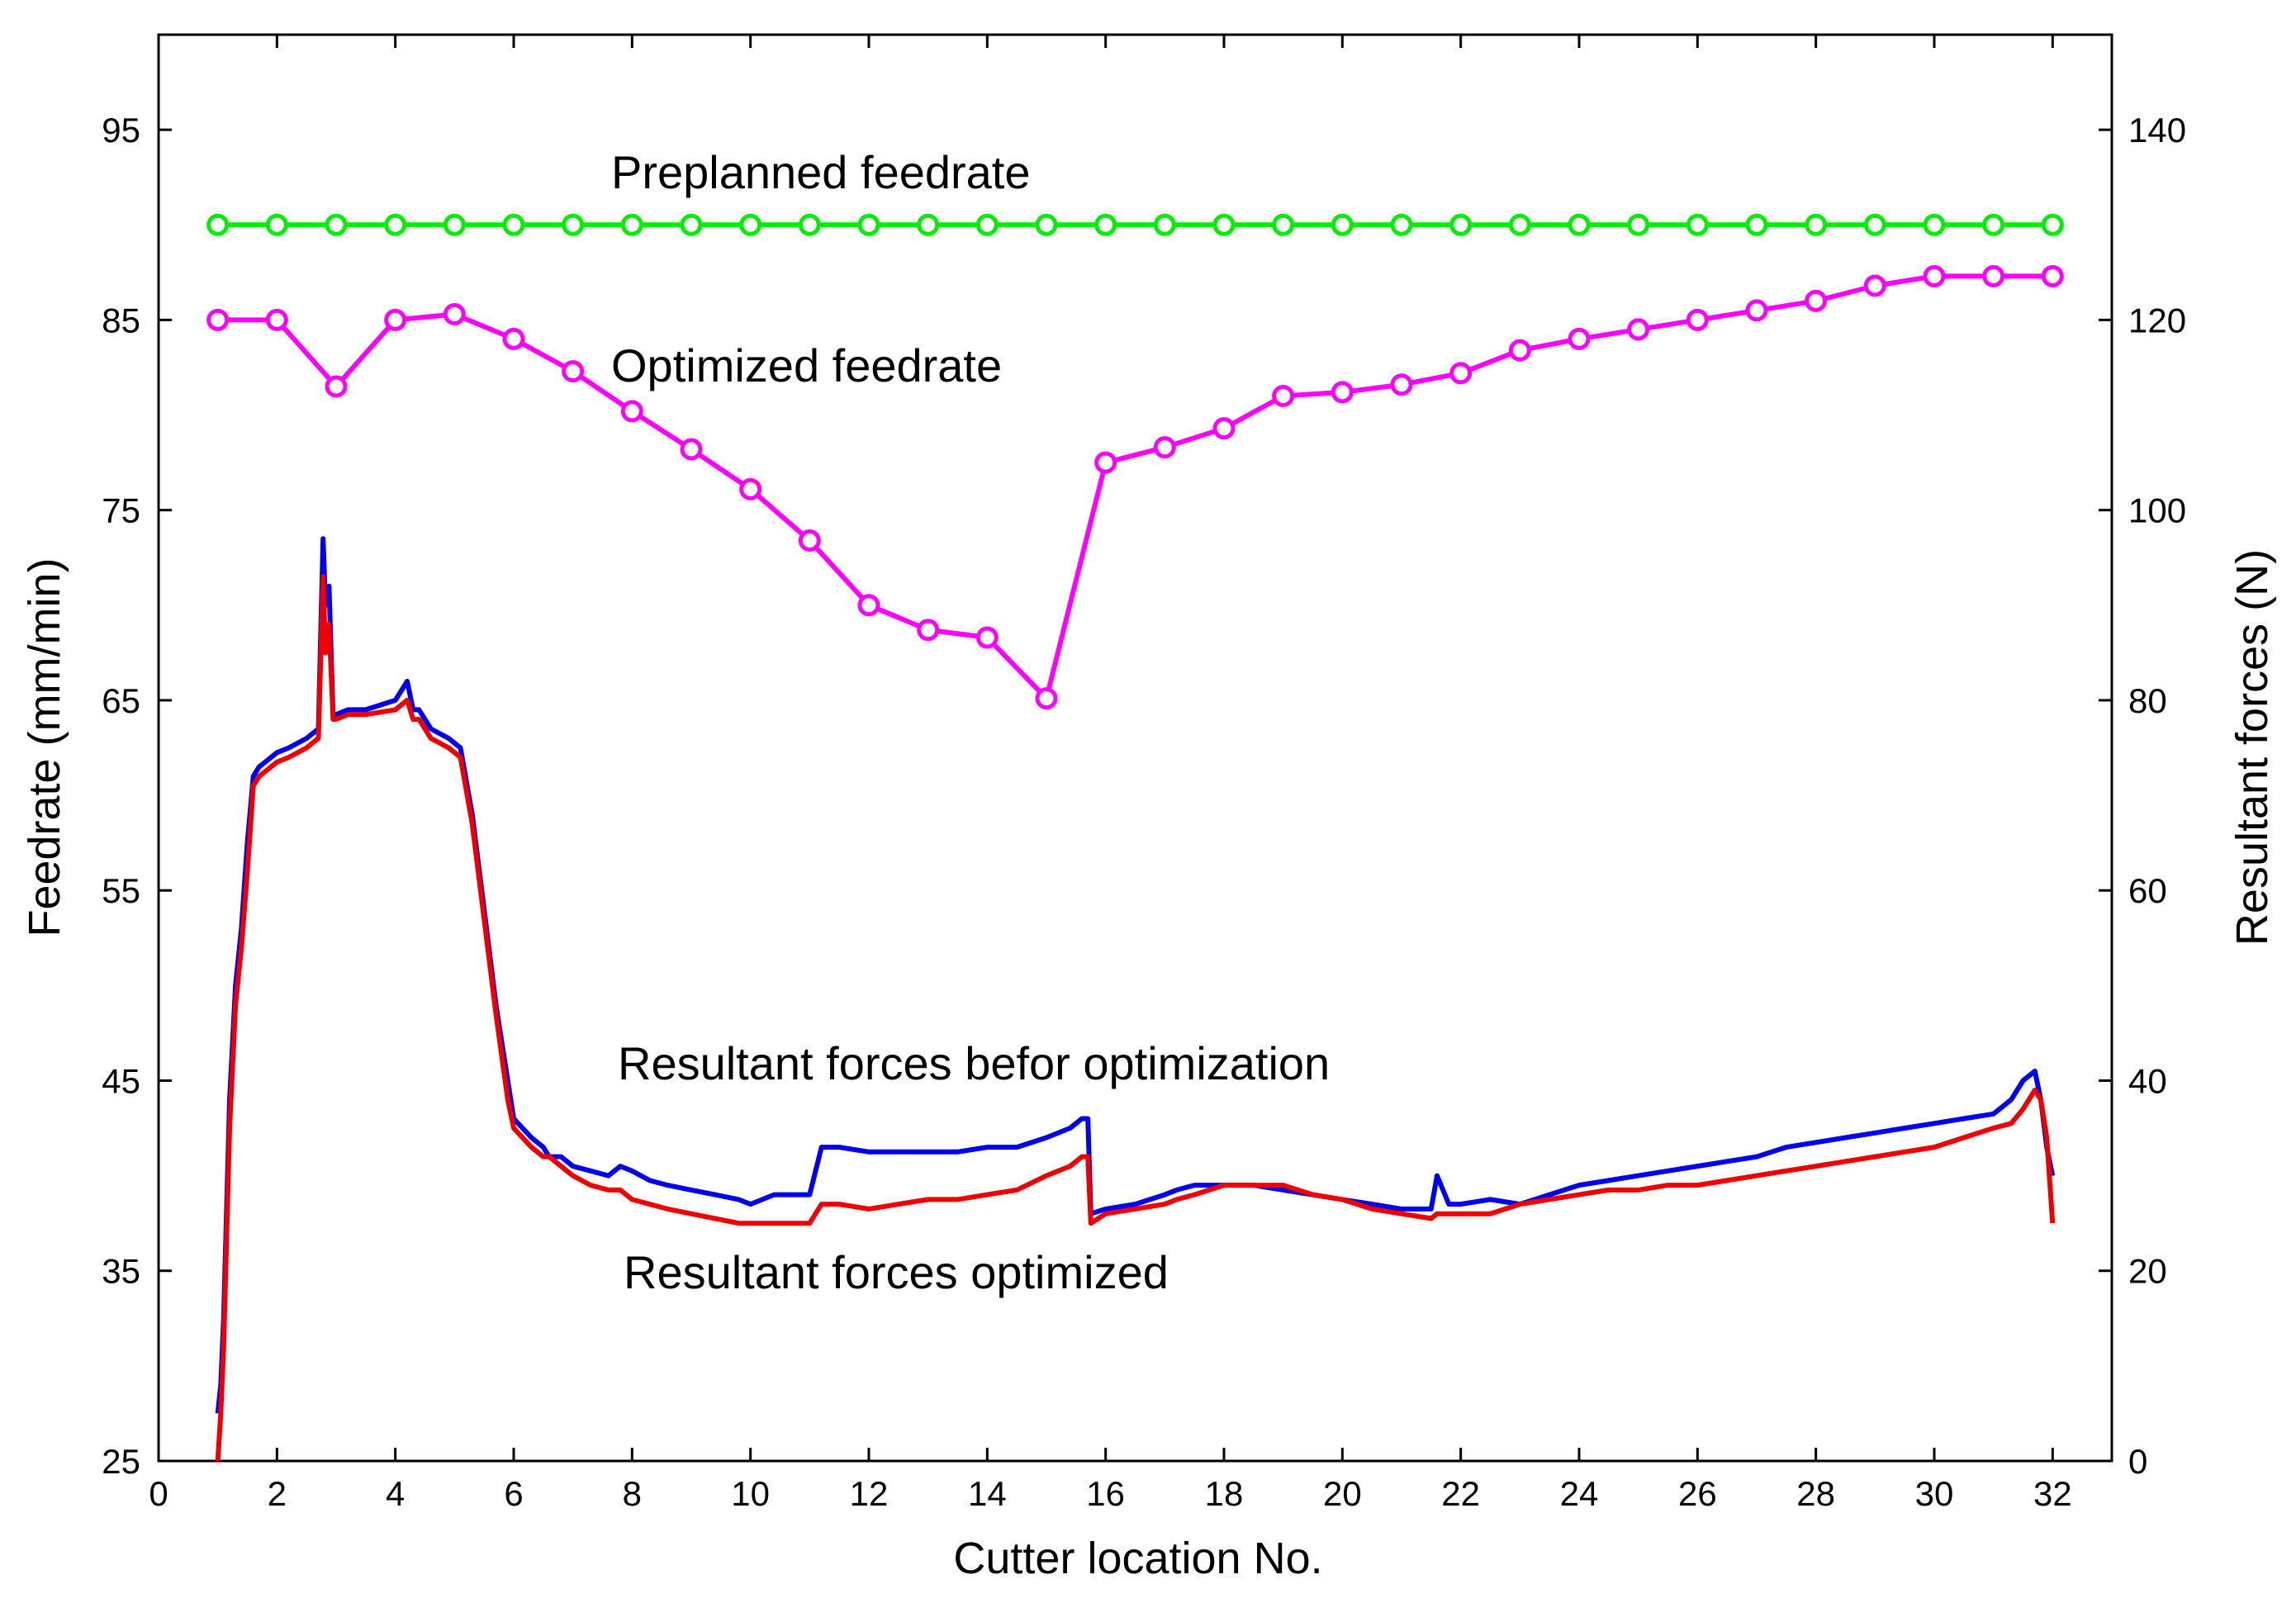 Image resolution: width=2296 pixels, height=1603 pixels. What do you see at coordinates (987, 1494) in the screenshot?
I see `x-tick-label: 14` at bounding box center [987, 1494].